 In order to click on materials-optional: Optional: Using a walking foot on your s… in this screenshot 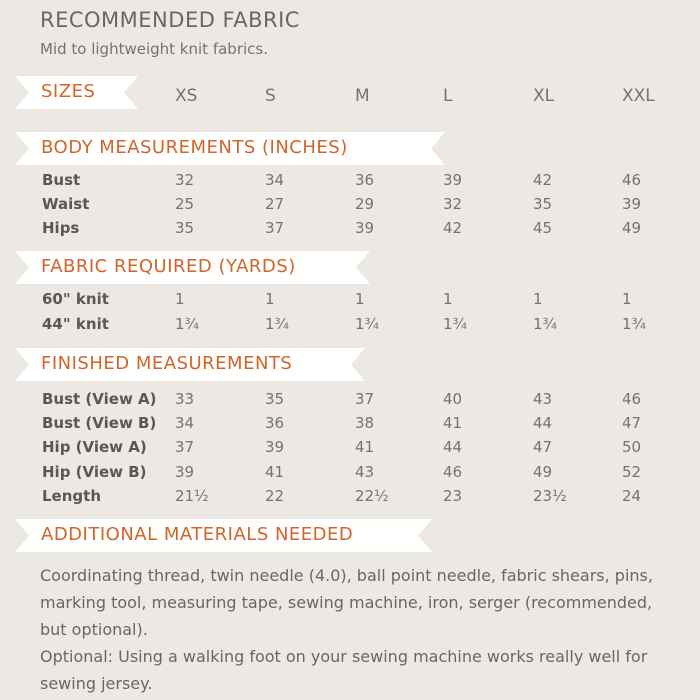, I will do `click(344, 670)`.